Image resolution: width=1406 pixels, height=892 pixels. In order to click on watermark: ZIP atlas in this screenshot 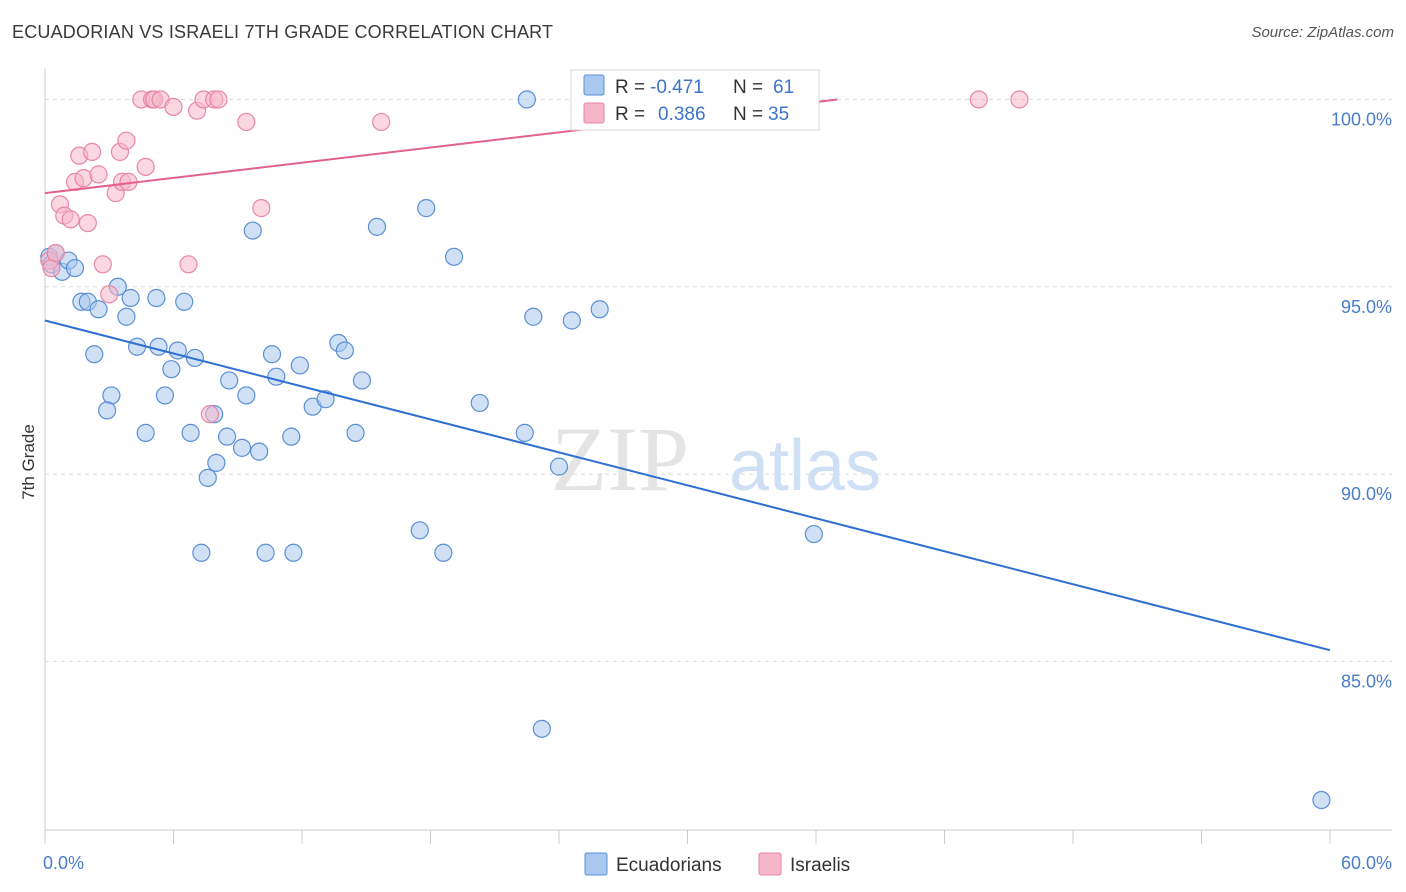, I will do `click(716, 459)`.